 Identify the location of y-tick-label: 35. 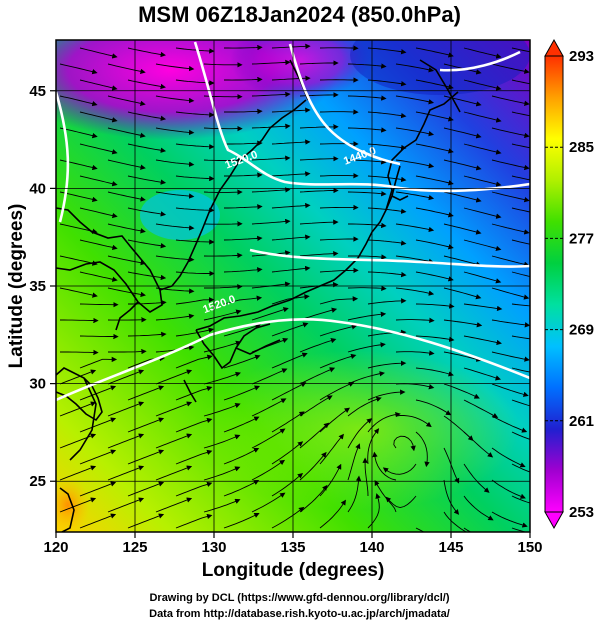
(37, 286).